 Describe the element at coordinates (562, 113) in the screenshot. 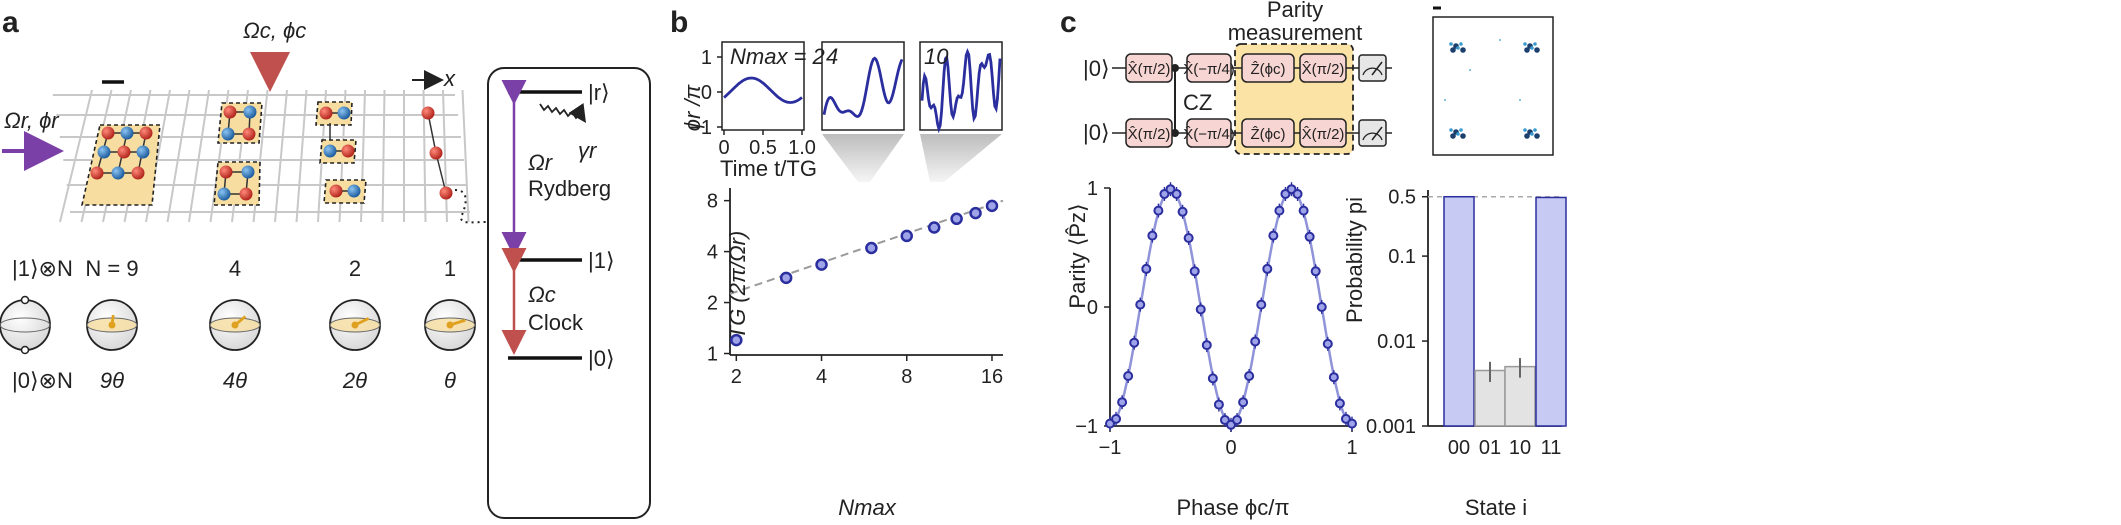

I see `decay-wavy-arrow` at that location.